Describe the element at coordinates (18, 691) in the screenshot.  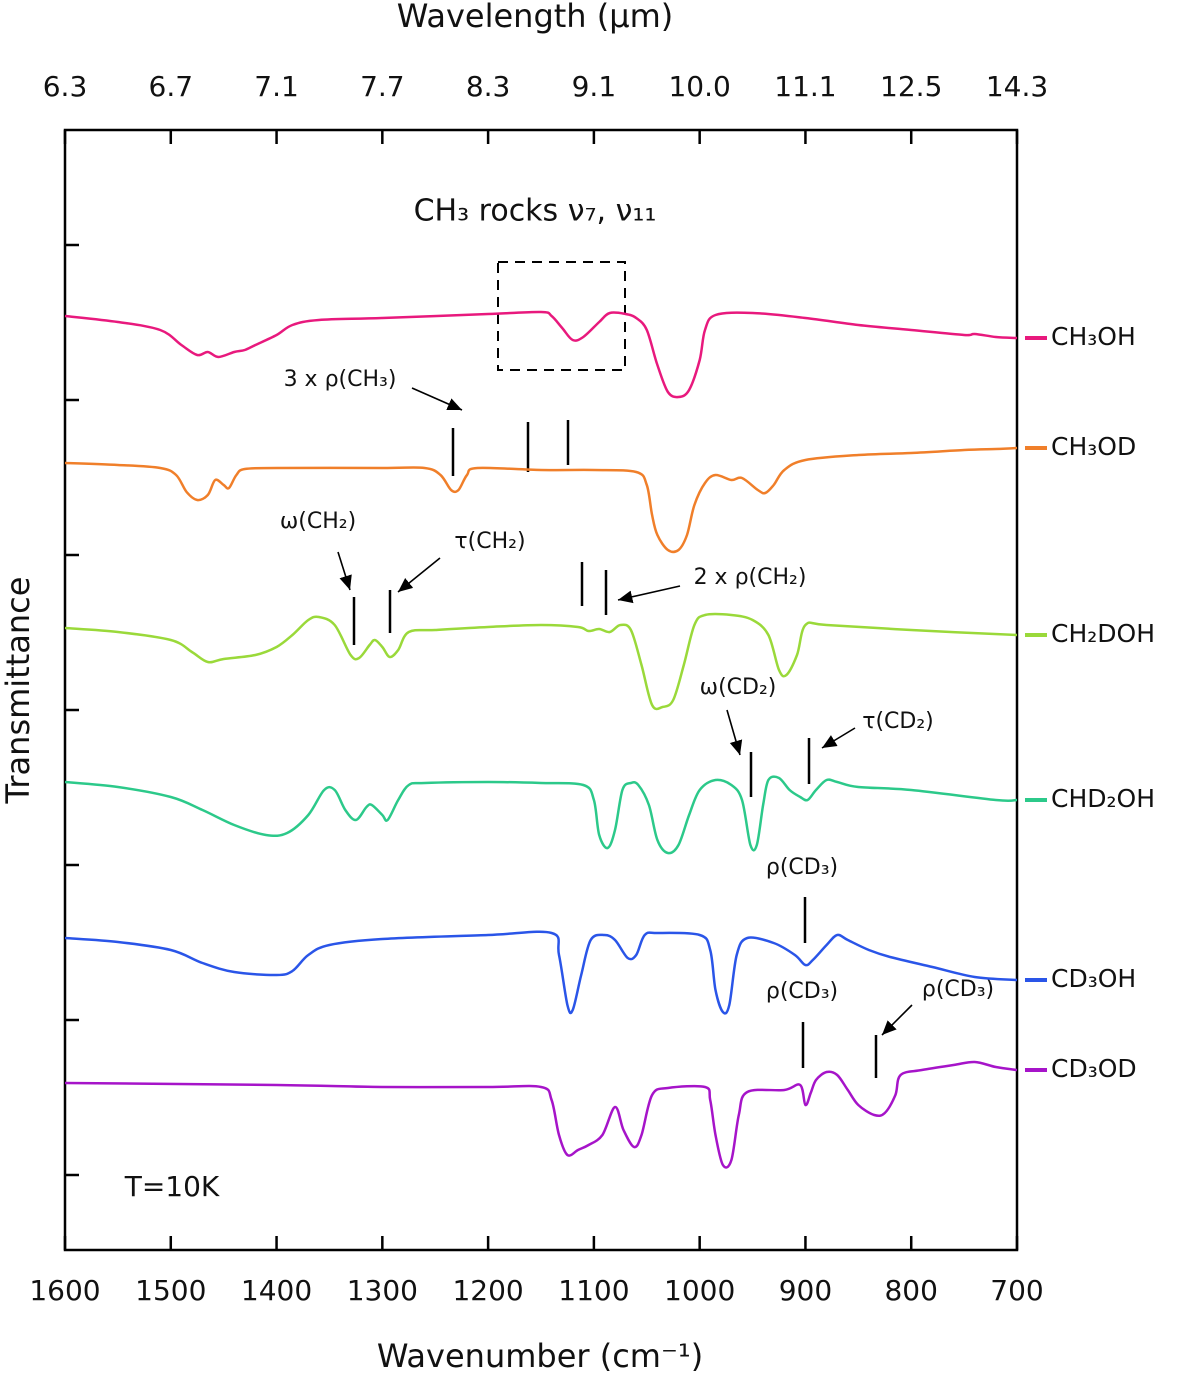
I see `y-axis-label: Transmittance` at that location.